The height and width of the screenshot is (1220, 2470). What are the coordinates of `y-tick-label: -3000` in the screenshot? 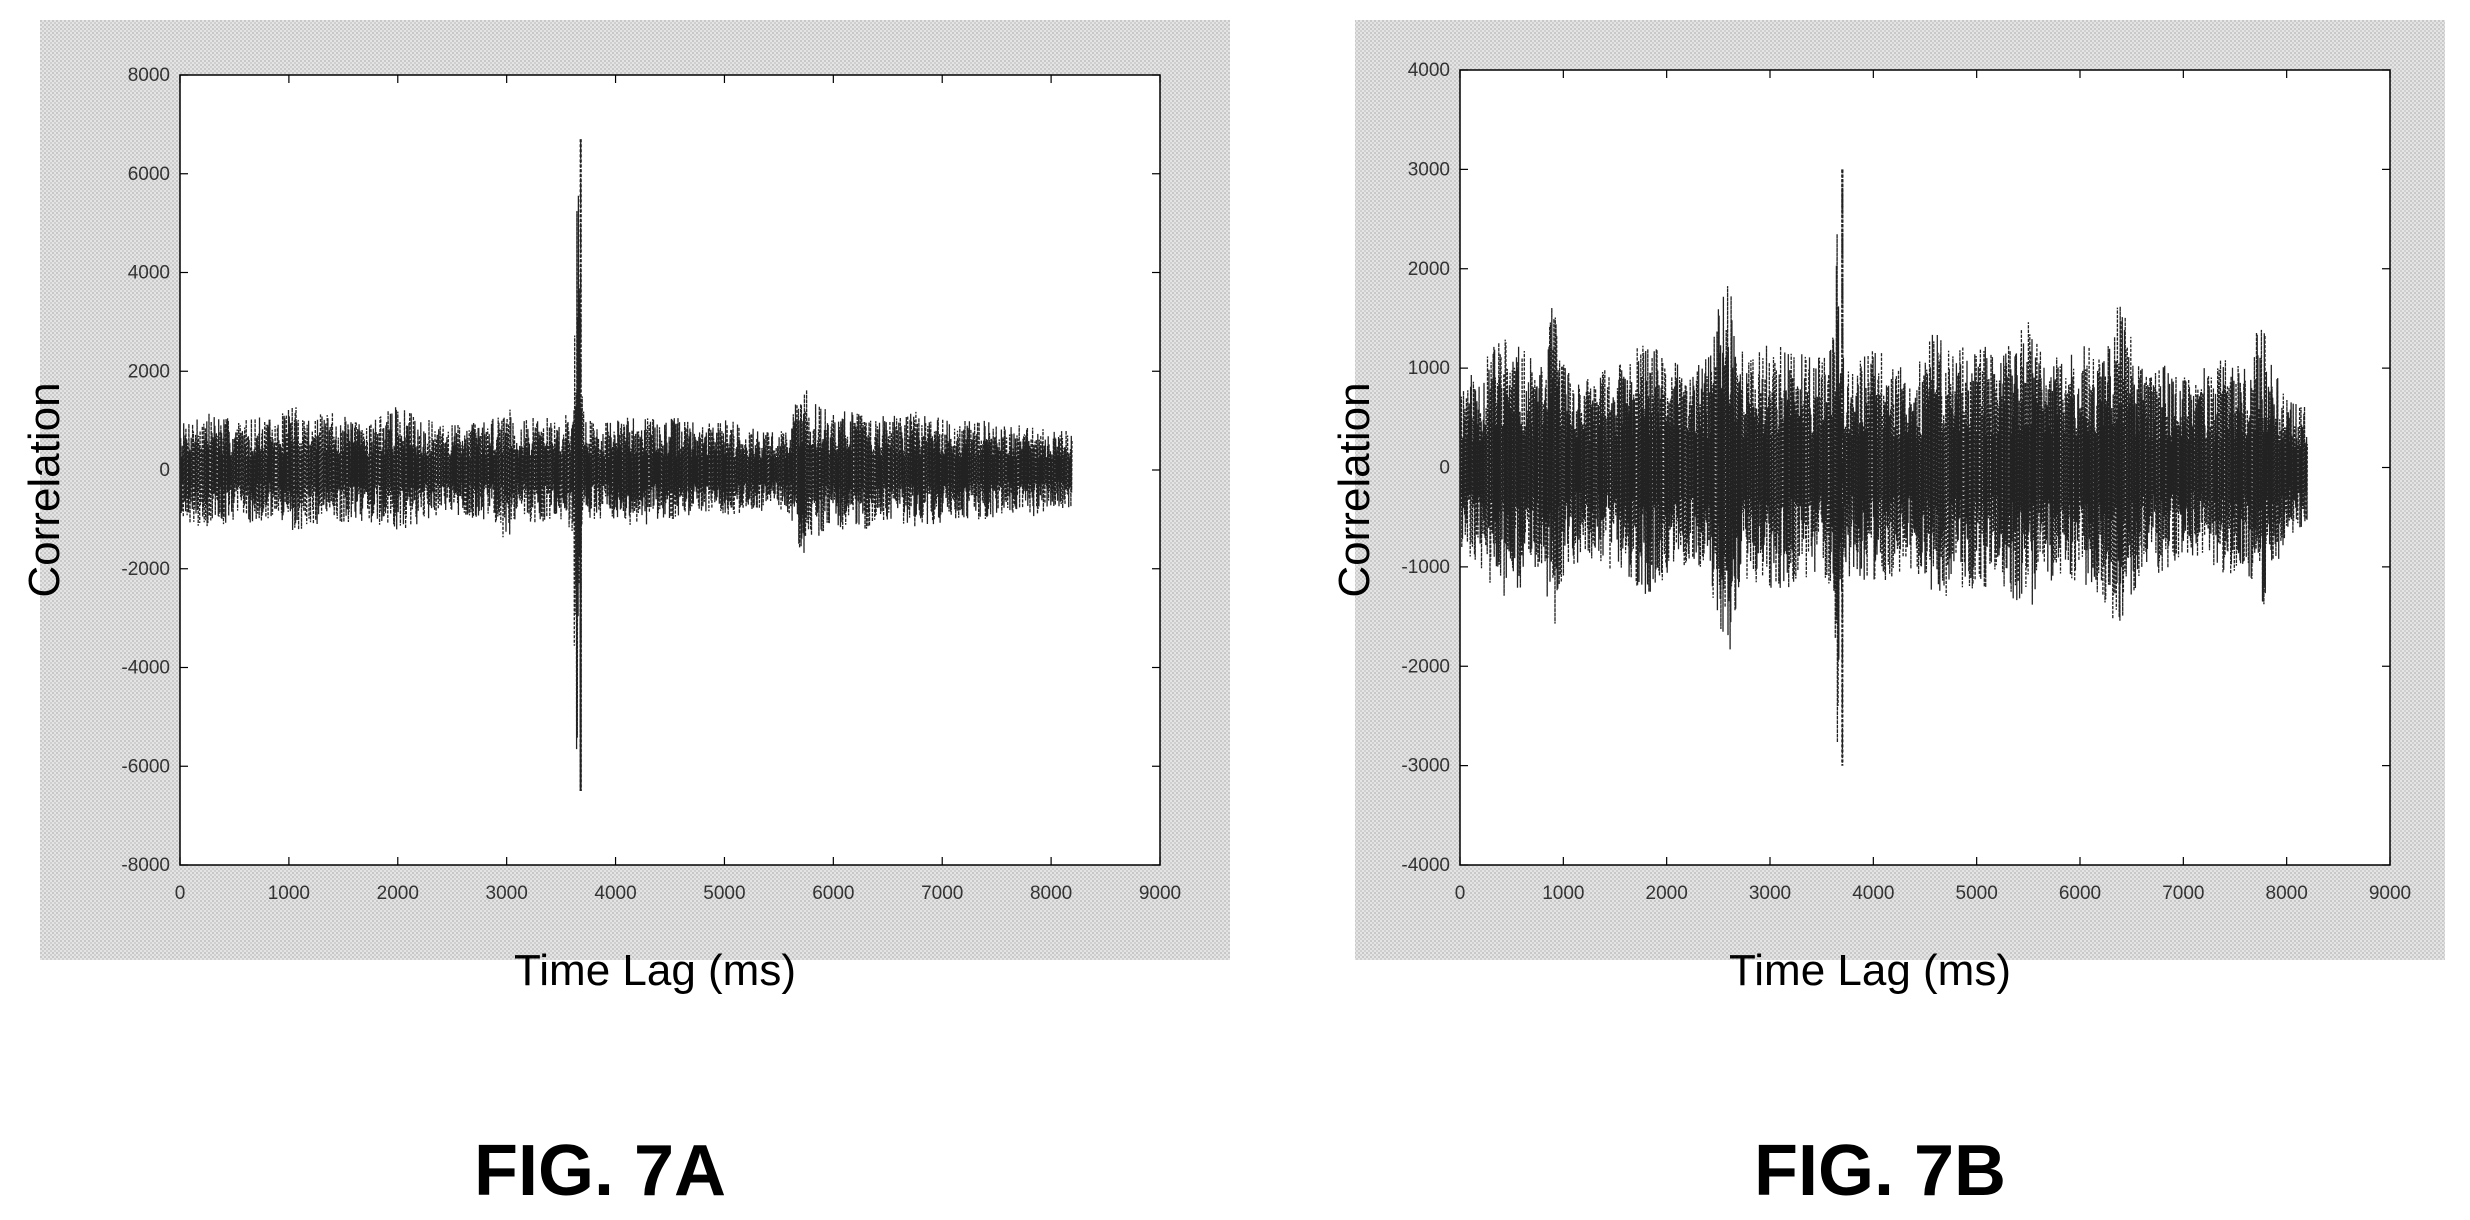 It's located at (1425, 766).